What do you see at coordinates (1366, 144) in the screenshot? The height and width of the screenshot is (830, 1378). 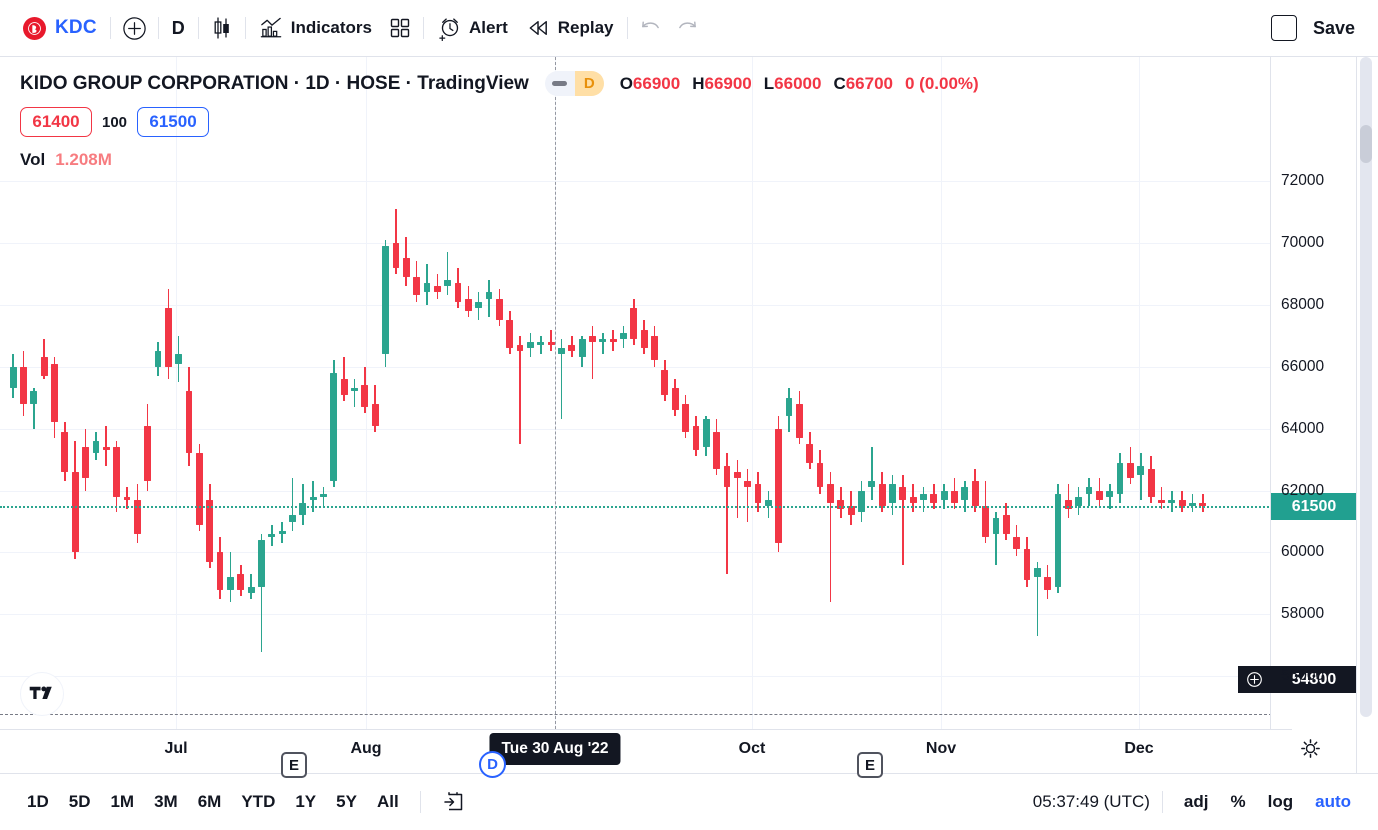 I see `scrollbar-thumb` at bounding box center [1366, 144].